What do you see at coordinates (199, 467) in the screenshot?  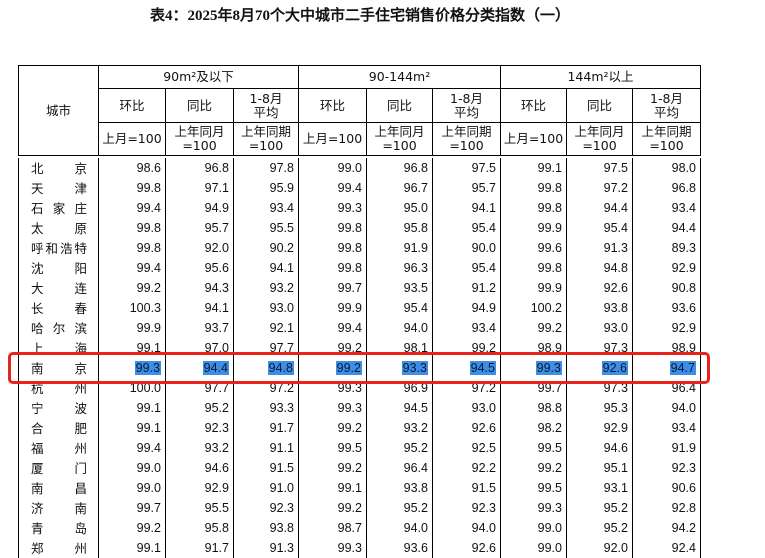 I see `value-cell: 94.6` at bounding box center [199, 467].